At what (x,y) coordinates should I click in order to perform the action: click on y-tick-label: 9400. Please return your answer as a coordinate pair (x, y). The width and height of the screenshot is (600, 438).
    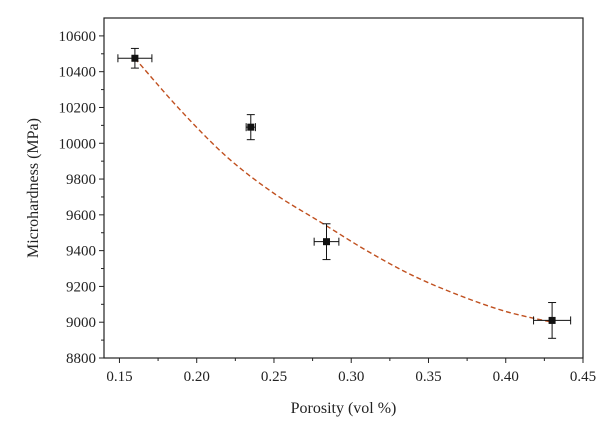
    Looking at the image, I should click on (81, 252).